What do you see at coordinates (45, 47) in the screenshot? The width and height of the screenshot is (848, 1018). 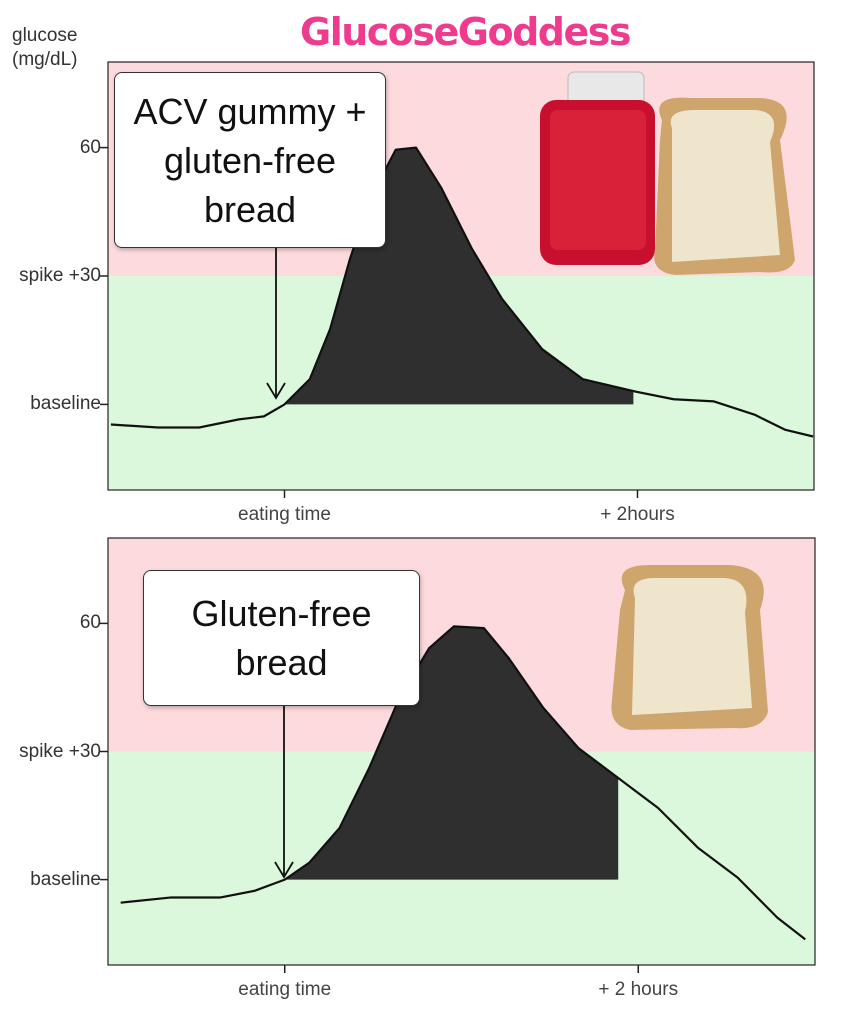 I see `y-axis-label: glucose (mg/dL)` at bounding box center [45, 47].